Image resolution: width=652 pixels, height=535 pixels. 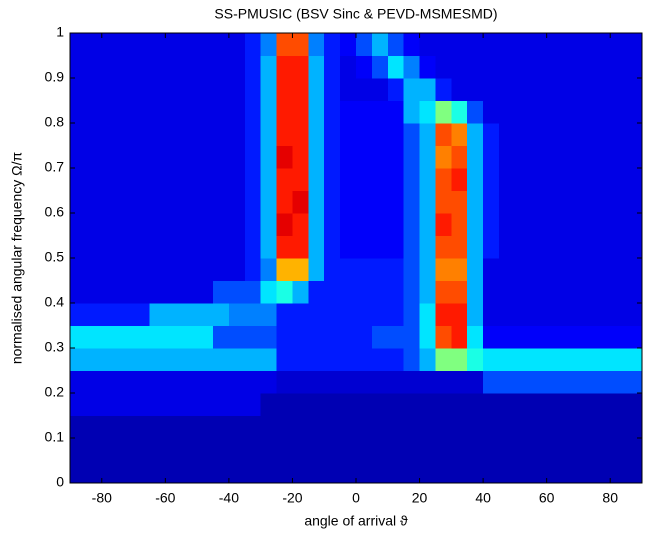 I want to click on y-axis-label: normalised angular frequency Ω/π, so click(x=17, y=257).